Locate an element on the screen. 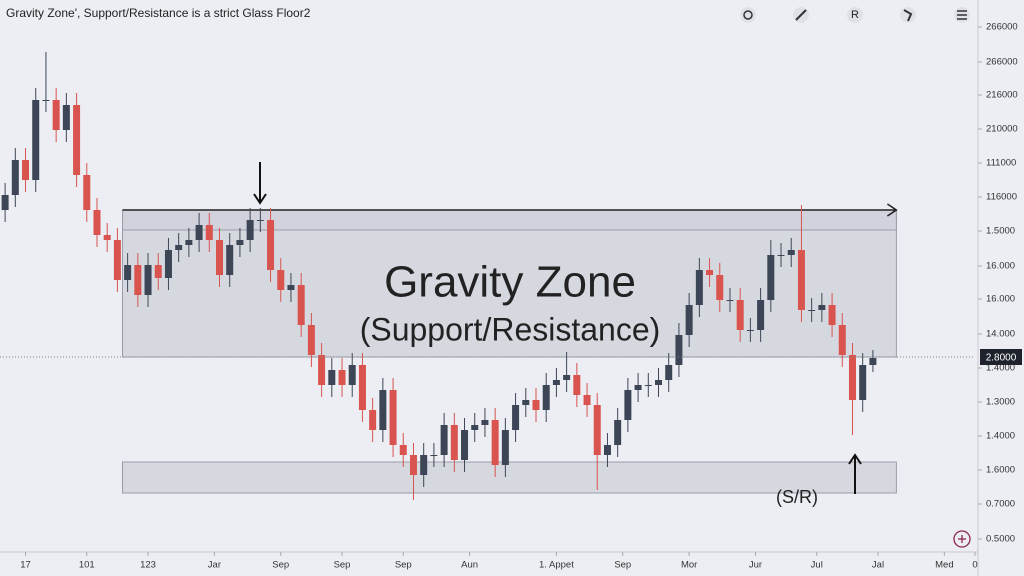  y-tick-label: 1.6000 is located at coordinates (1000, 470).